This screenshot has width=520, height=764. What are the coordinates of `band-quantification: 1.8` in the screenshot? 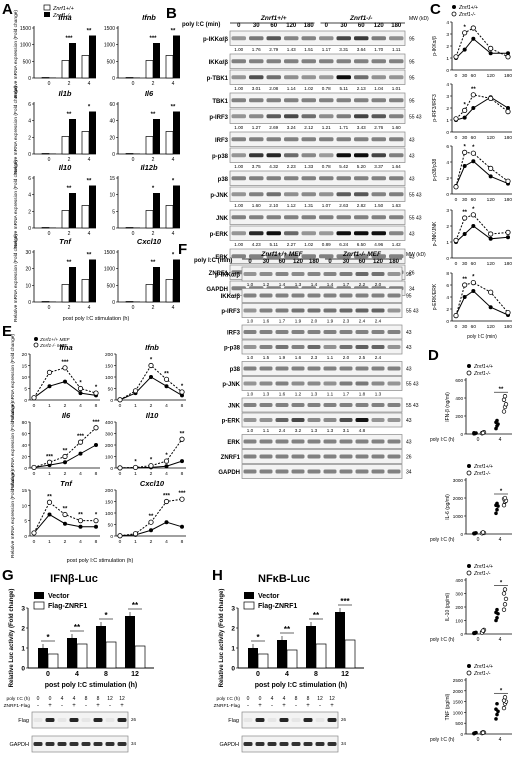 It's located at (362, 394).